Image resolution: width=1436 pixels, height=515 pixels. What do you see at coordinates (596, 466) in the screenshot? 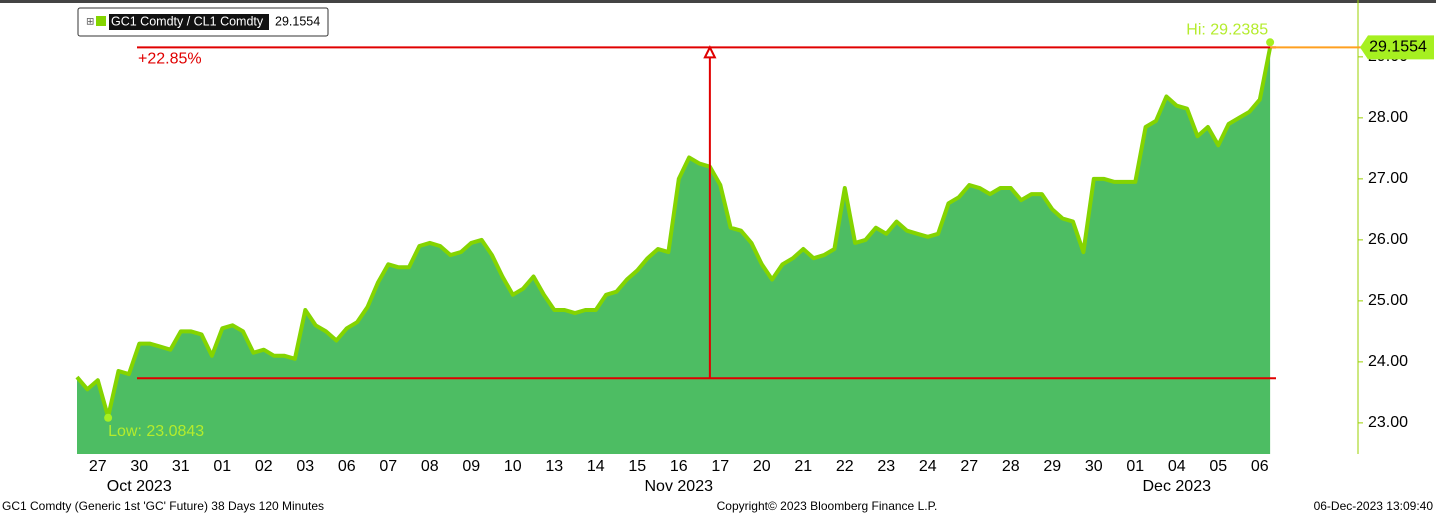
I see `x-tick-label: 14` at bounding box center [596, 466].